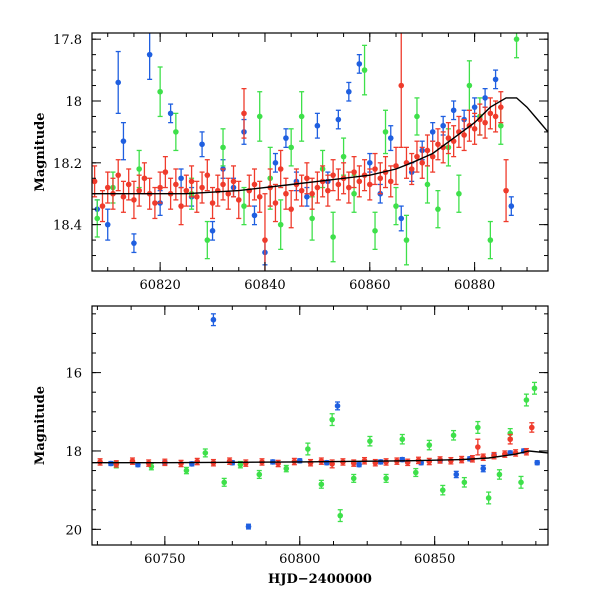  What do you see at coordinates (320, 146) in the screenshot?
I see `model-curve` at bounding box center [320, 146].